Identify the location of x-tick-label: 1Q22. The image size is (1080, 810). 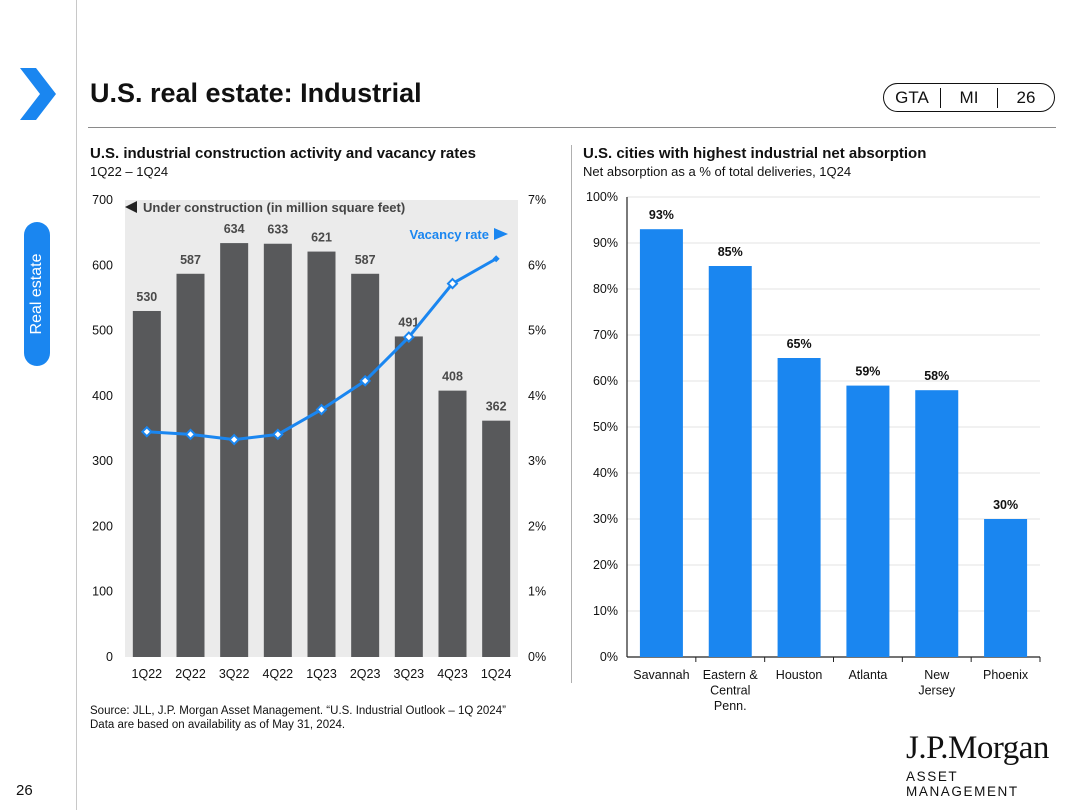
(147, 674).